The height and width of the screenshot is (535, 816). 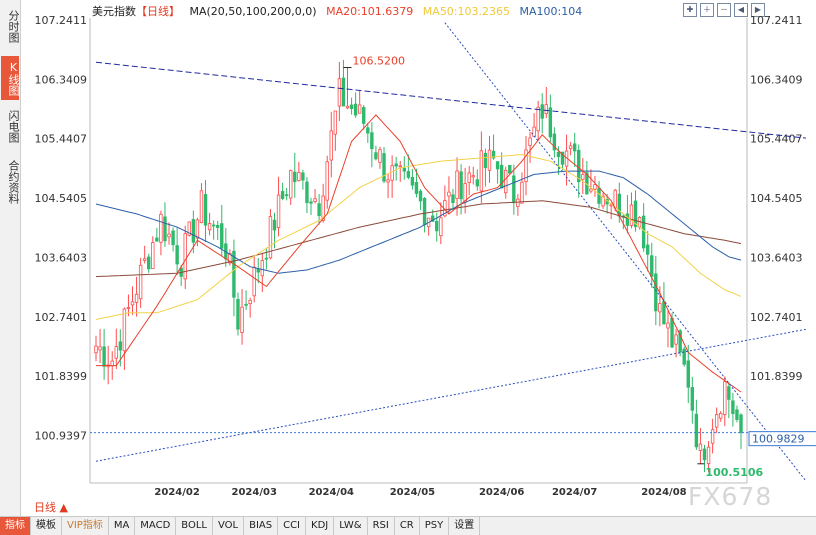 What do you see at coordinates (320, 526) in the screenshot?
I see `tab-kdj: KDJ` at bounding box center [320, 526].